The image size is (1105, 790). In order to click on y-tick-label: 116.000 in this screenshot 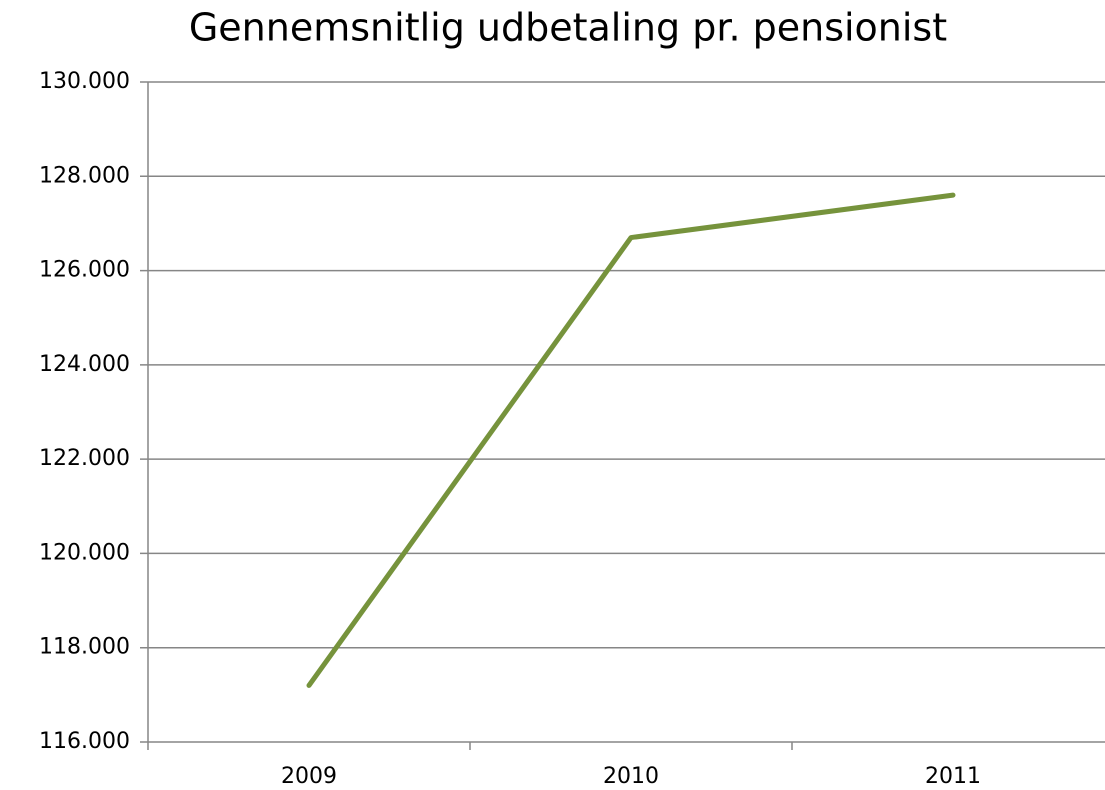, I will do `click(84, 741)`.